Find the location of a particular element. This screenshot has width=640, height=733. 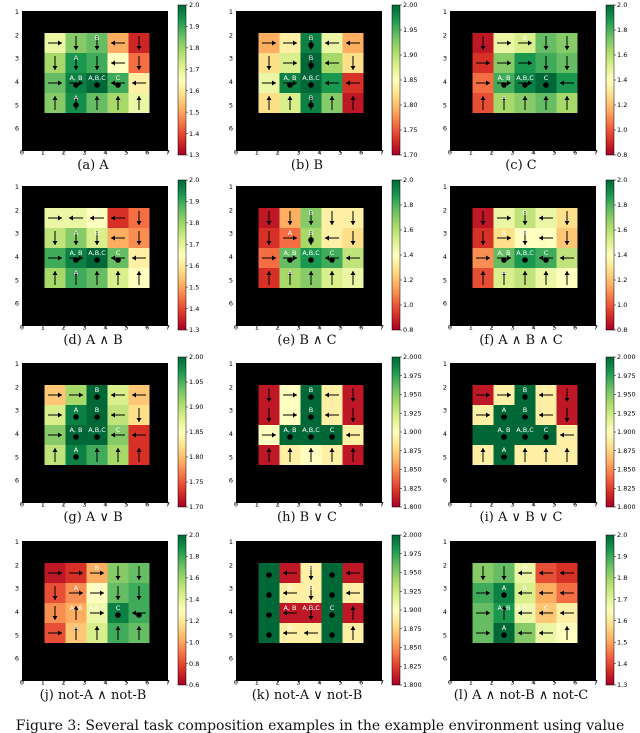

object-label: A, B is located at coordinates (75, 608).